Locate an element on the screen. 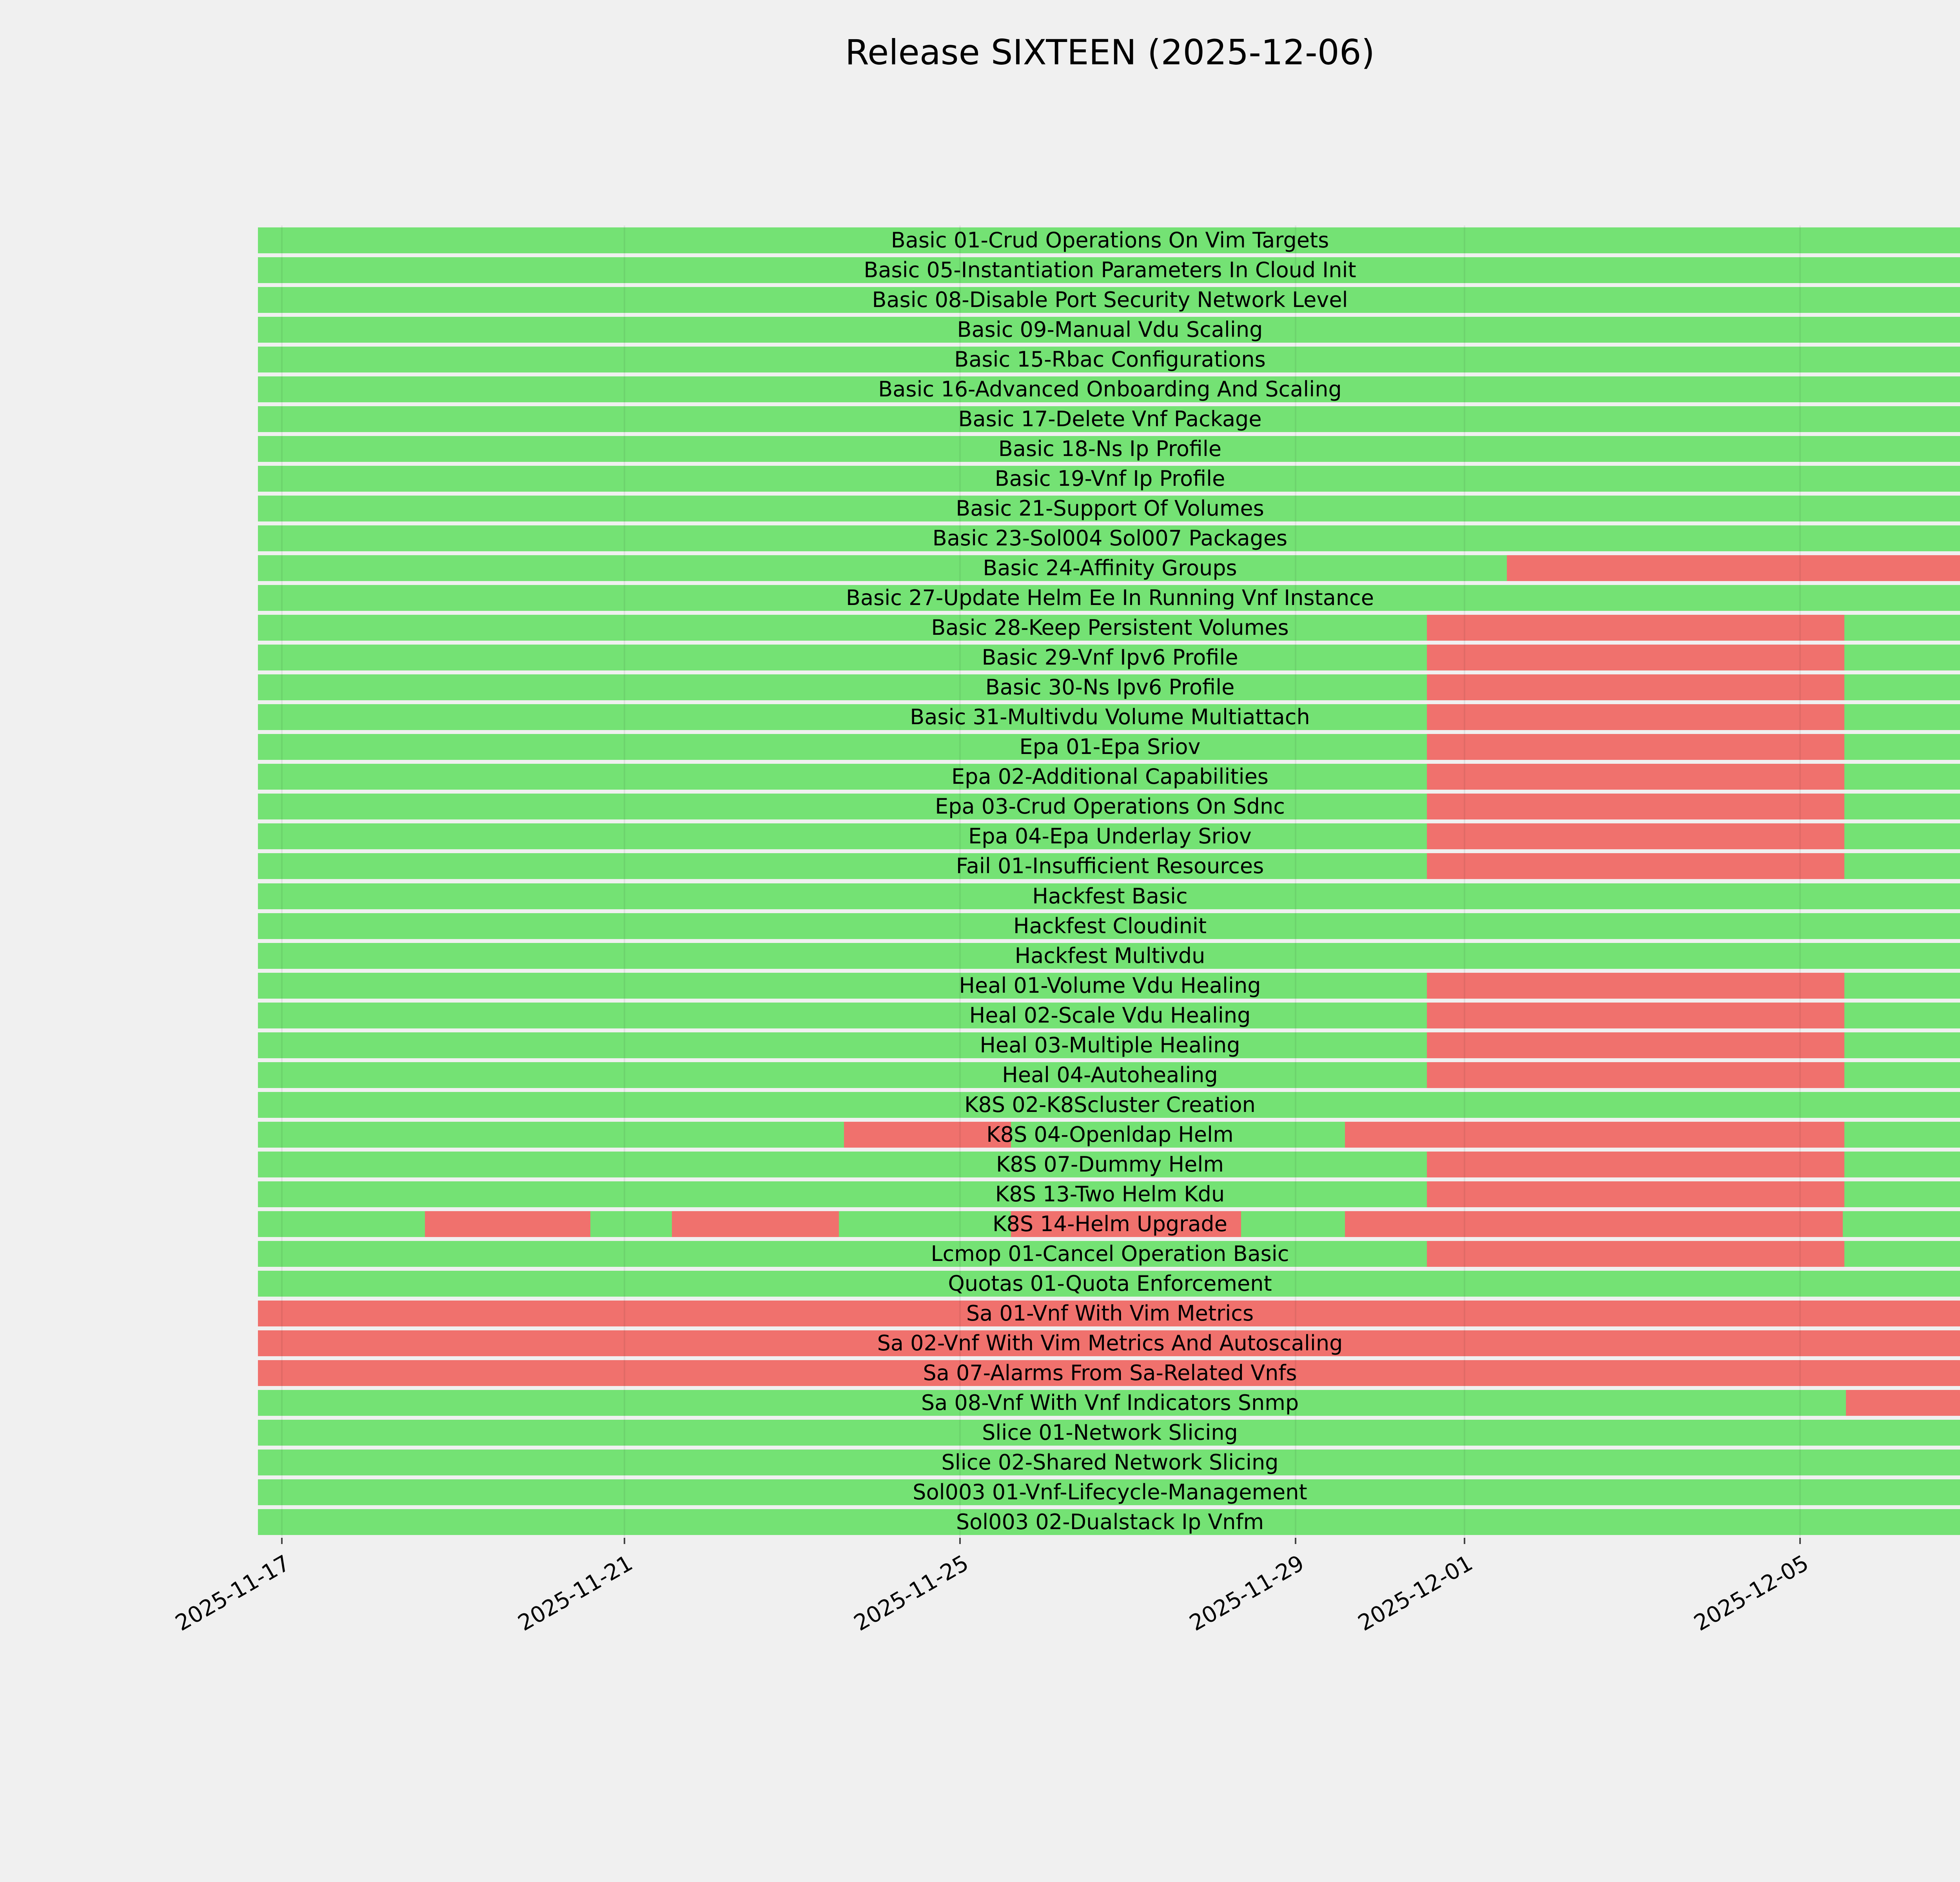 Image resolution: width=1960 pixels, height=1882 pixels. bar-label: Basic 15-Rbac Configurations is located at coordinates (1110, 359).